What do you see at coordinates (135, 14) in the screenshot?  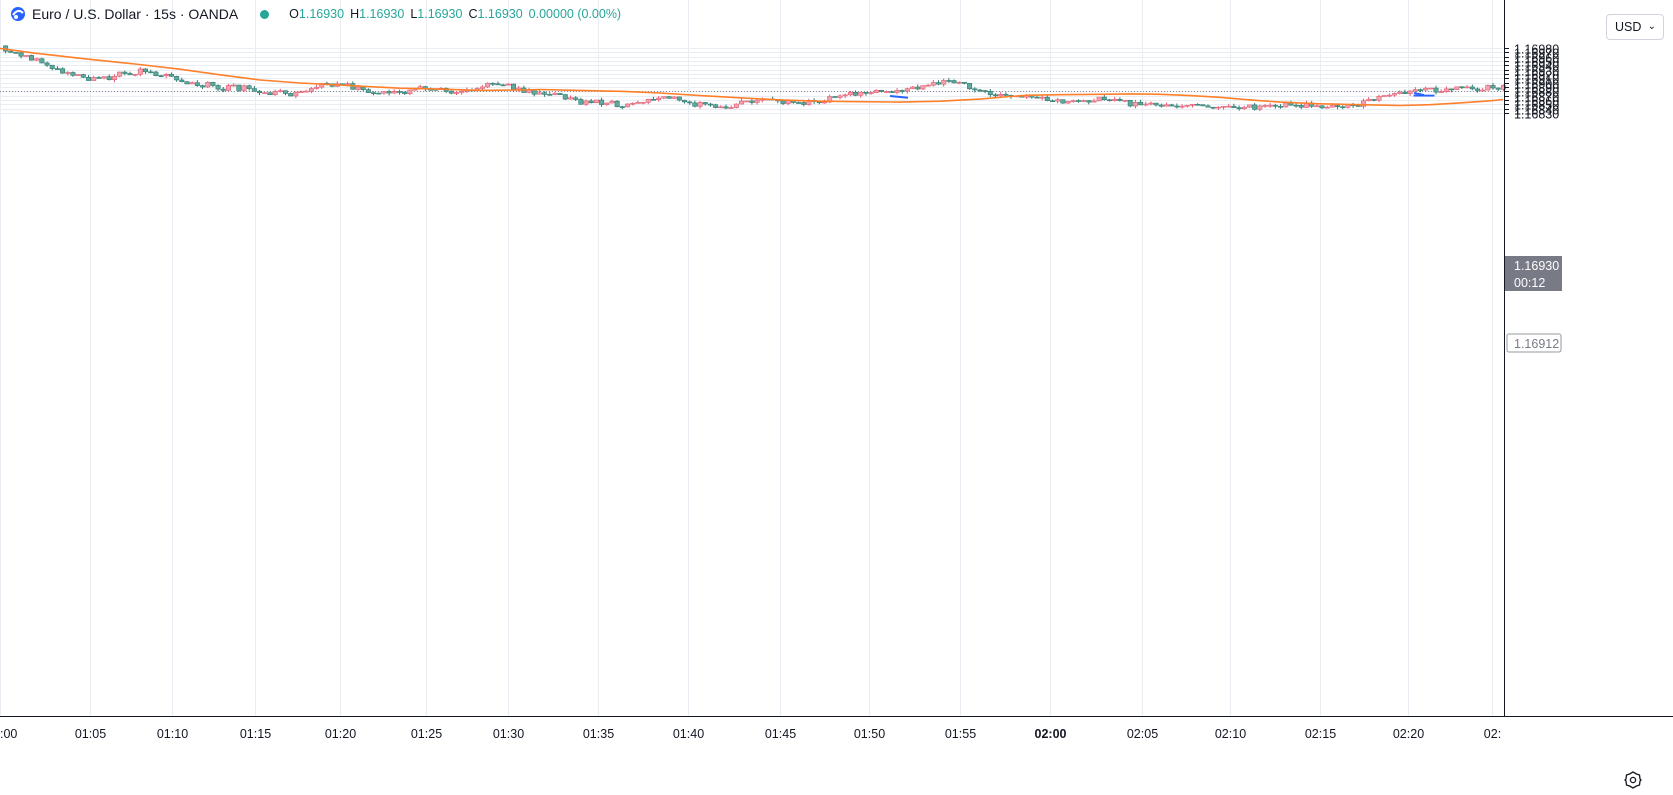 I see `symbol-title: Euro / U.S. Dollar · 15s · OANDA` at bounding box center [135, 14].